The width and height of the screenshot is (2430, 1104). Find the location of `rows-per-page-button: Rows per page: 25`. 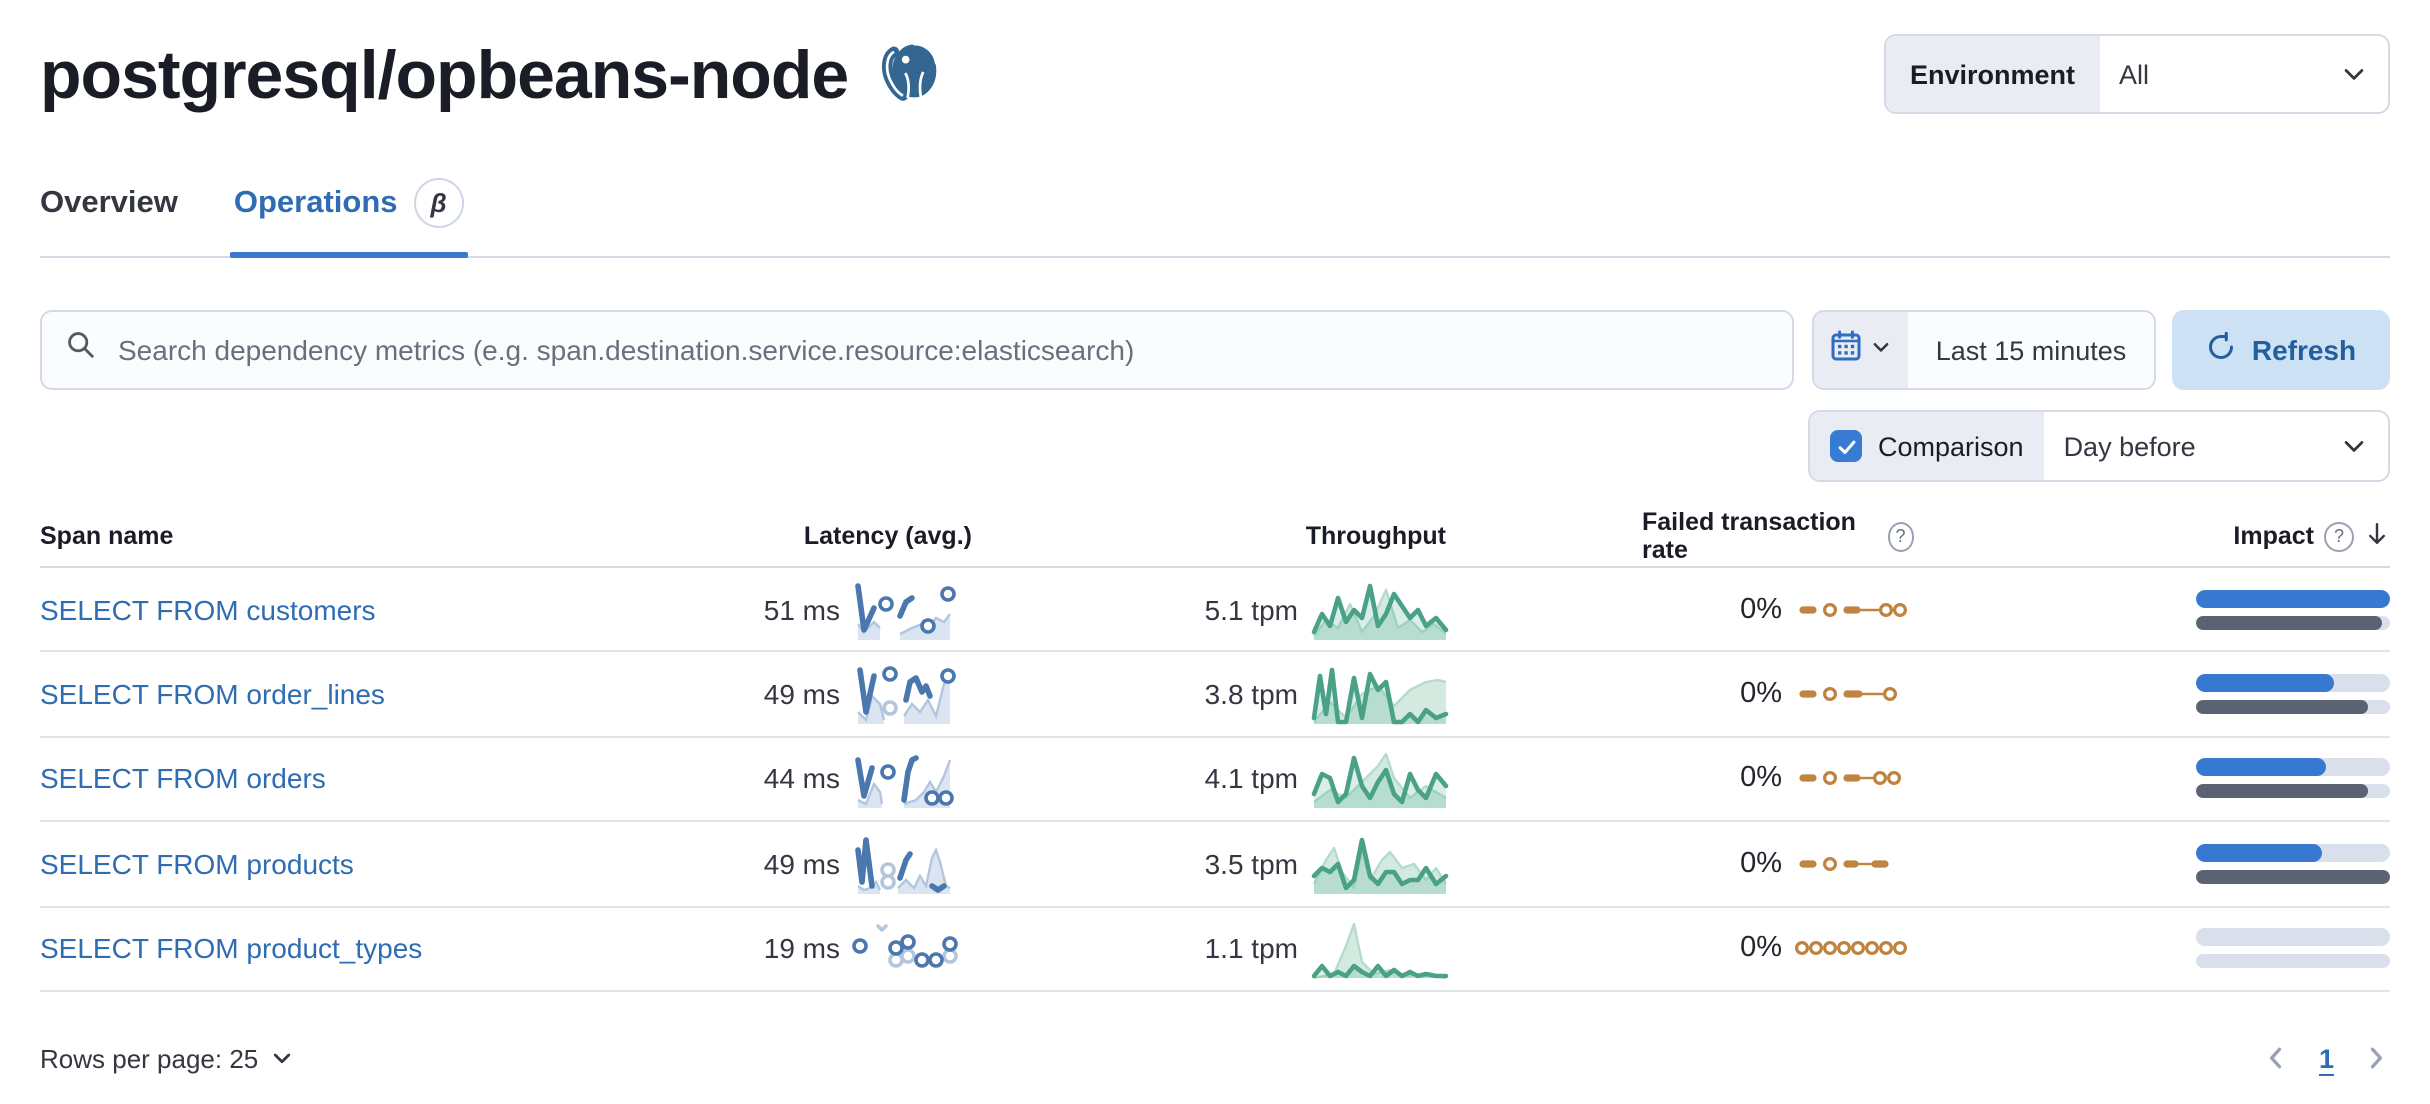

rows-per-page-button: Rows per page: 25 is located at coordinates (167, 1059).